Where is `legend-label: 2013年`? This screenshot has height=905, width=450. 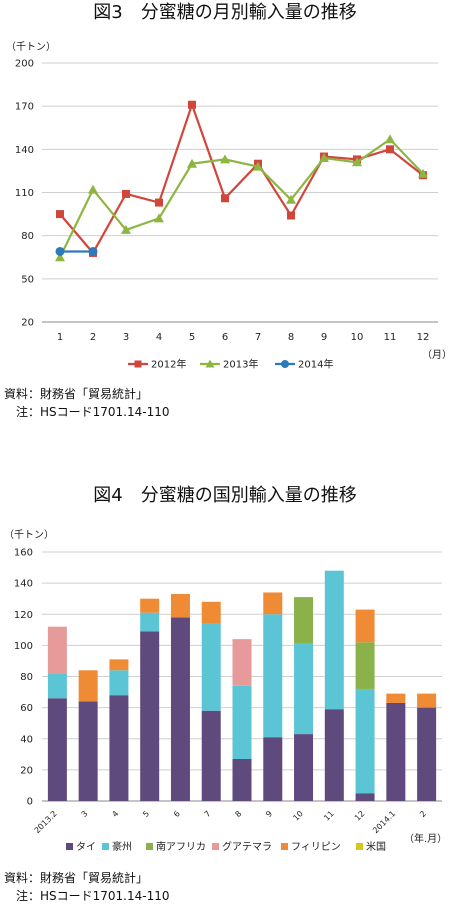
legend-label: 2013年 is located at coordinates (240, 364).